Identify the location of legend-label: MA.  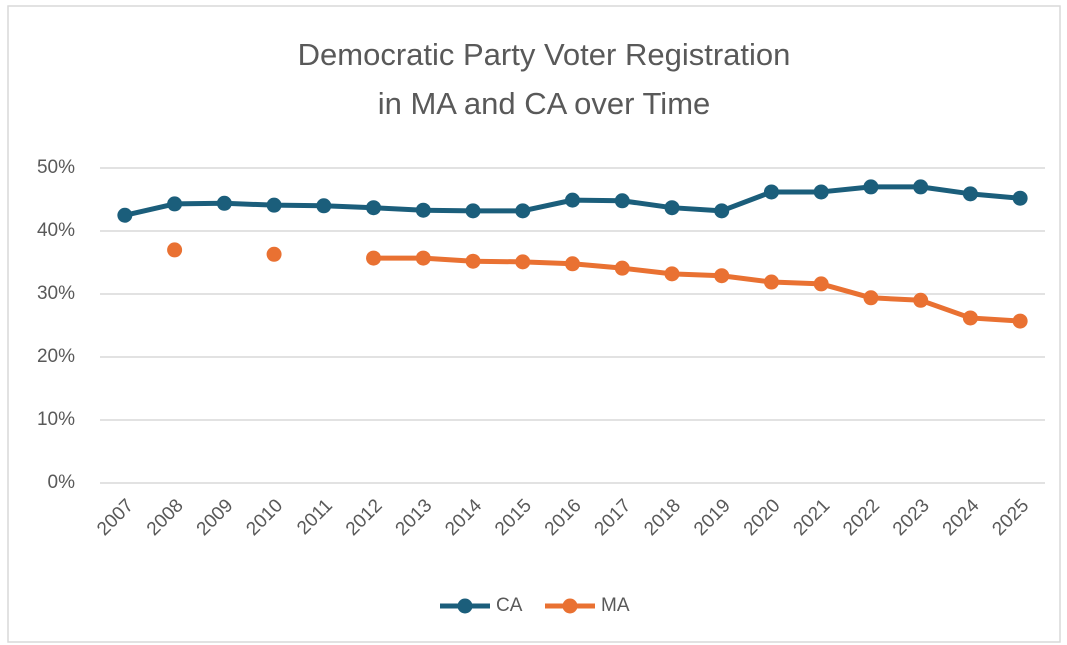
(615, 605).